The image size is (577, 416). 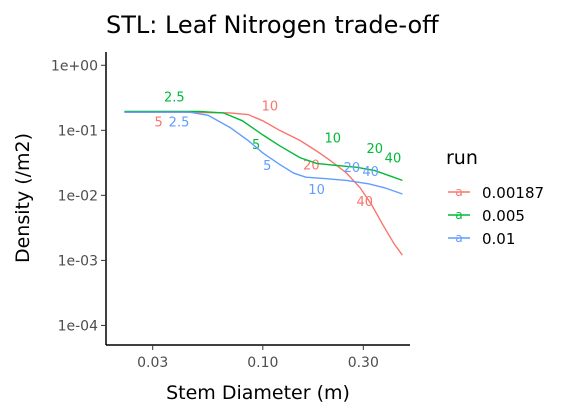 I want to click on y-axis-ticks: 1e-04 1e-03 1e-02 1e-01 1e+00, so click(x=78, y=196).